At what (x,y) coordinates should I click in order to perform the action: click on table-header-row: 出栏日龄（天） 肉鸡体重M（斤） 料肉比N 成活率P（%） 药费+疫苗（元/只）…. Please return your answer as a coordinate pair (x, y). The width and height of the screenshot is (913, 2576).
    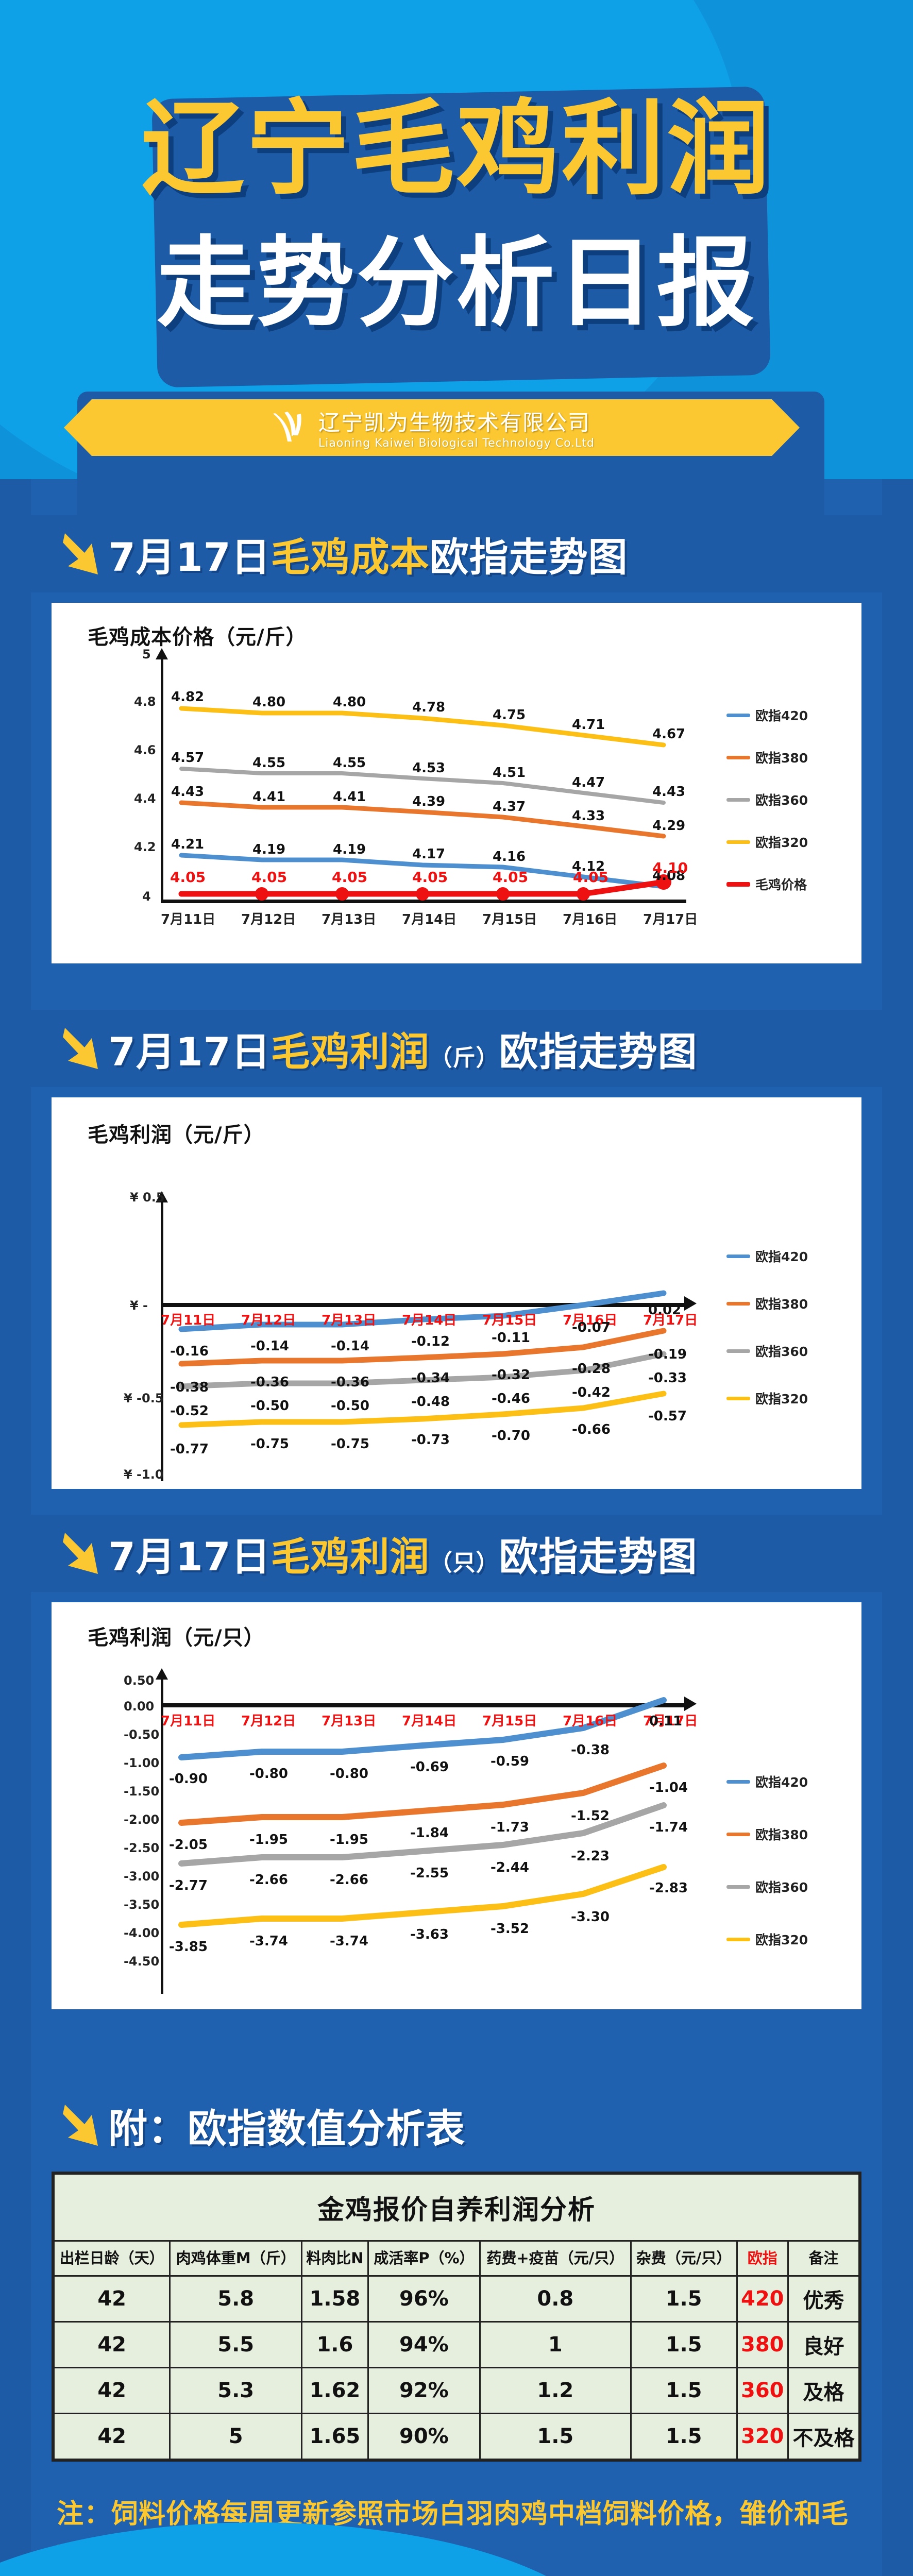
    Looking at the image, I should click on (457, 2258).